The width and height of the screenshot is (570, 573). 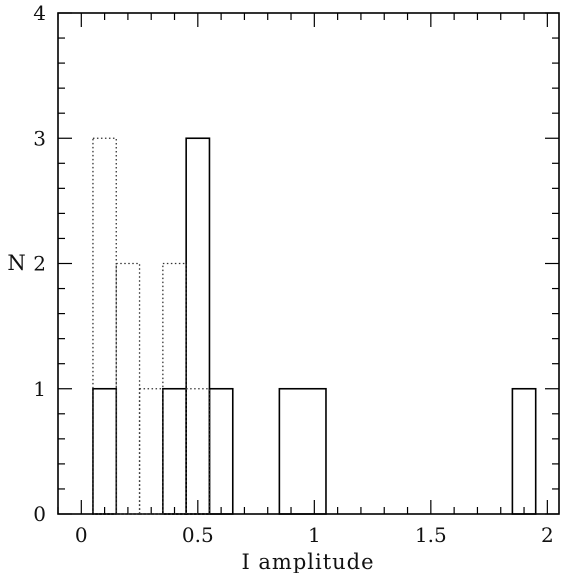 What do you see at coordinates (314, 535) in the screenshot?
I see `x-tick-label: 1` at bounding box center [314, 535].